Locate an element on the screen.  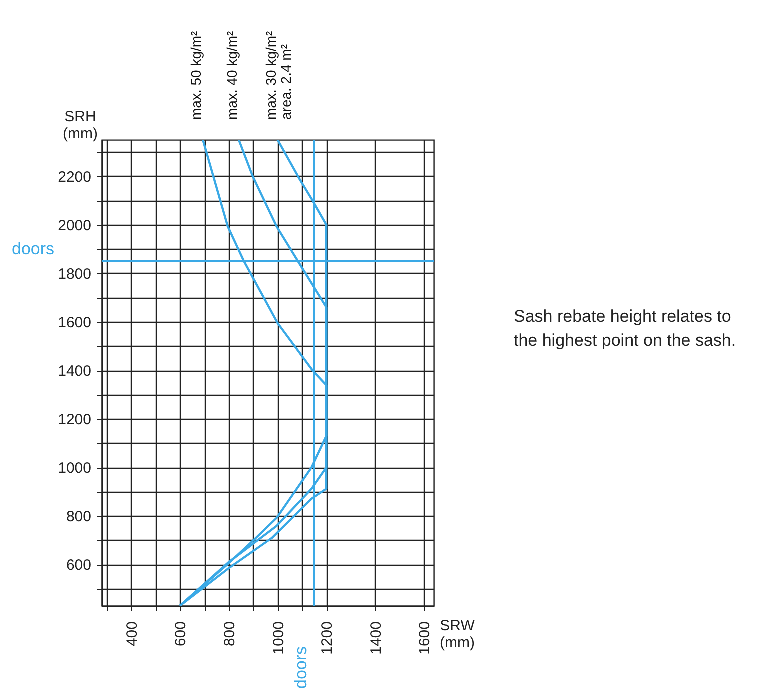
text: area. 2.4 m² is located at coordinates (286, 82).